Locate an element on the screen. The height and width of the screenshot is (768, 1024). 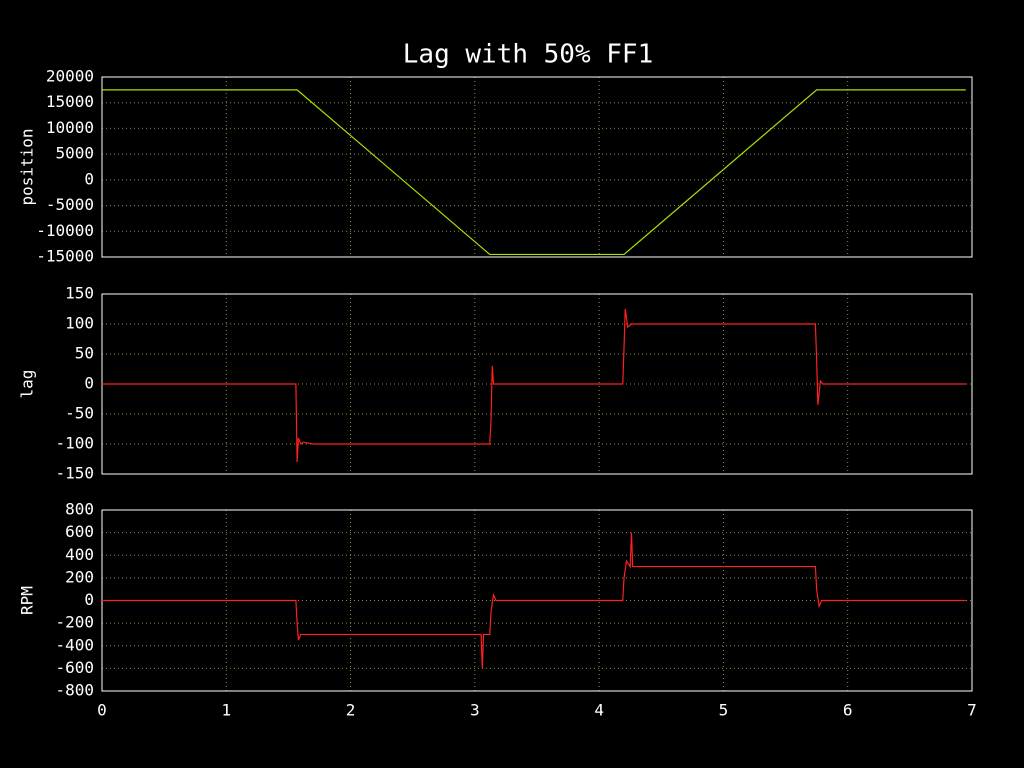
x-tick-label: 5 is located at coordinates (724, 710).